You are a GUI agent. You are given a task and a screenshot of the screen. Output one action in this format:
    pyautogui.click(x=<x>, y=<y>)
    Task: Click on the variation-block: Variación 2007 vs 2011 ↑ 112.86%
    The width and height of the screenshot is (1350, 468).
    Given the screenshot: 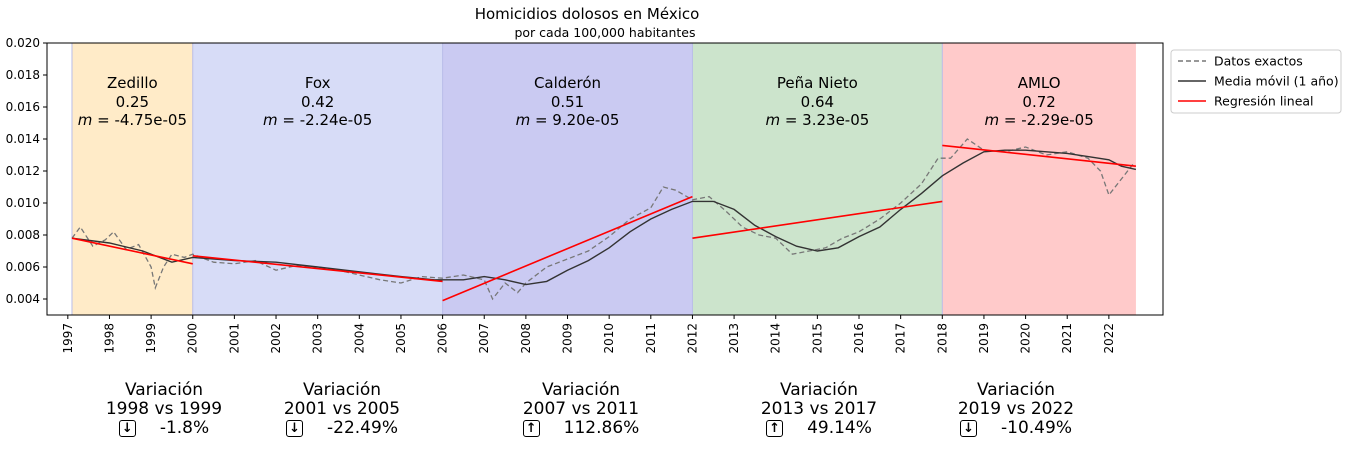 What is the action you would take?
    pyautogui.click(x=581, y=409)
    